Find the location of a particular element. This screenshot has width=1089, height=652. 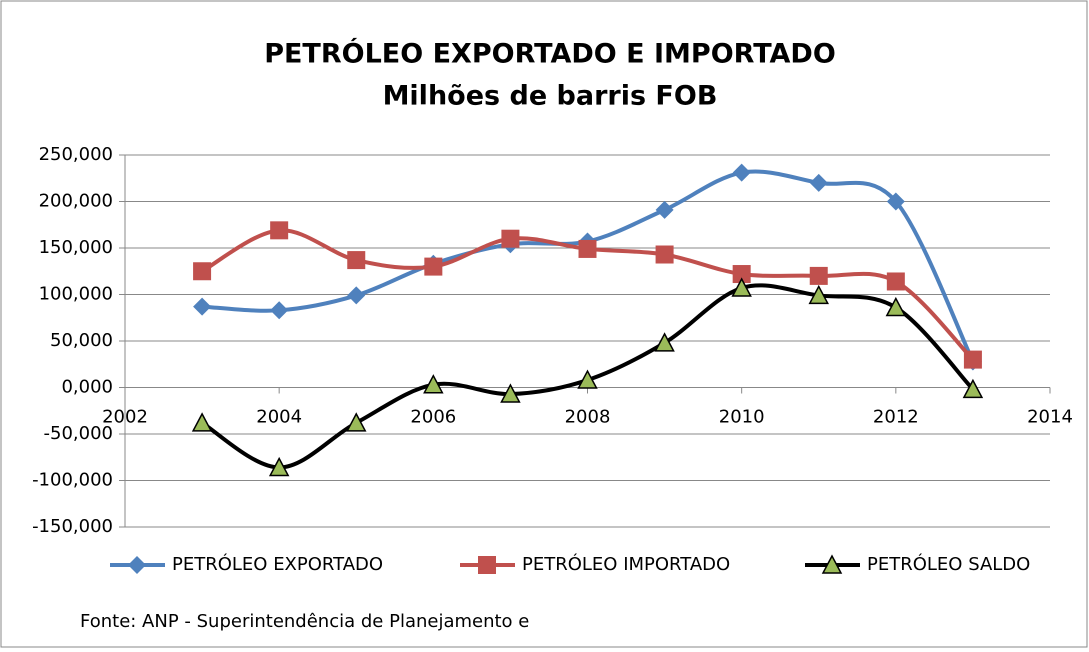

y-tick-label: -100,000 is located at coordinates (72, 480).